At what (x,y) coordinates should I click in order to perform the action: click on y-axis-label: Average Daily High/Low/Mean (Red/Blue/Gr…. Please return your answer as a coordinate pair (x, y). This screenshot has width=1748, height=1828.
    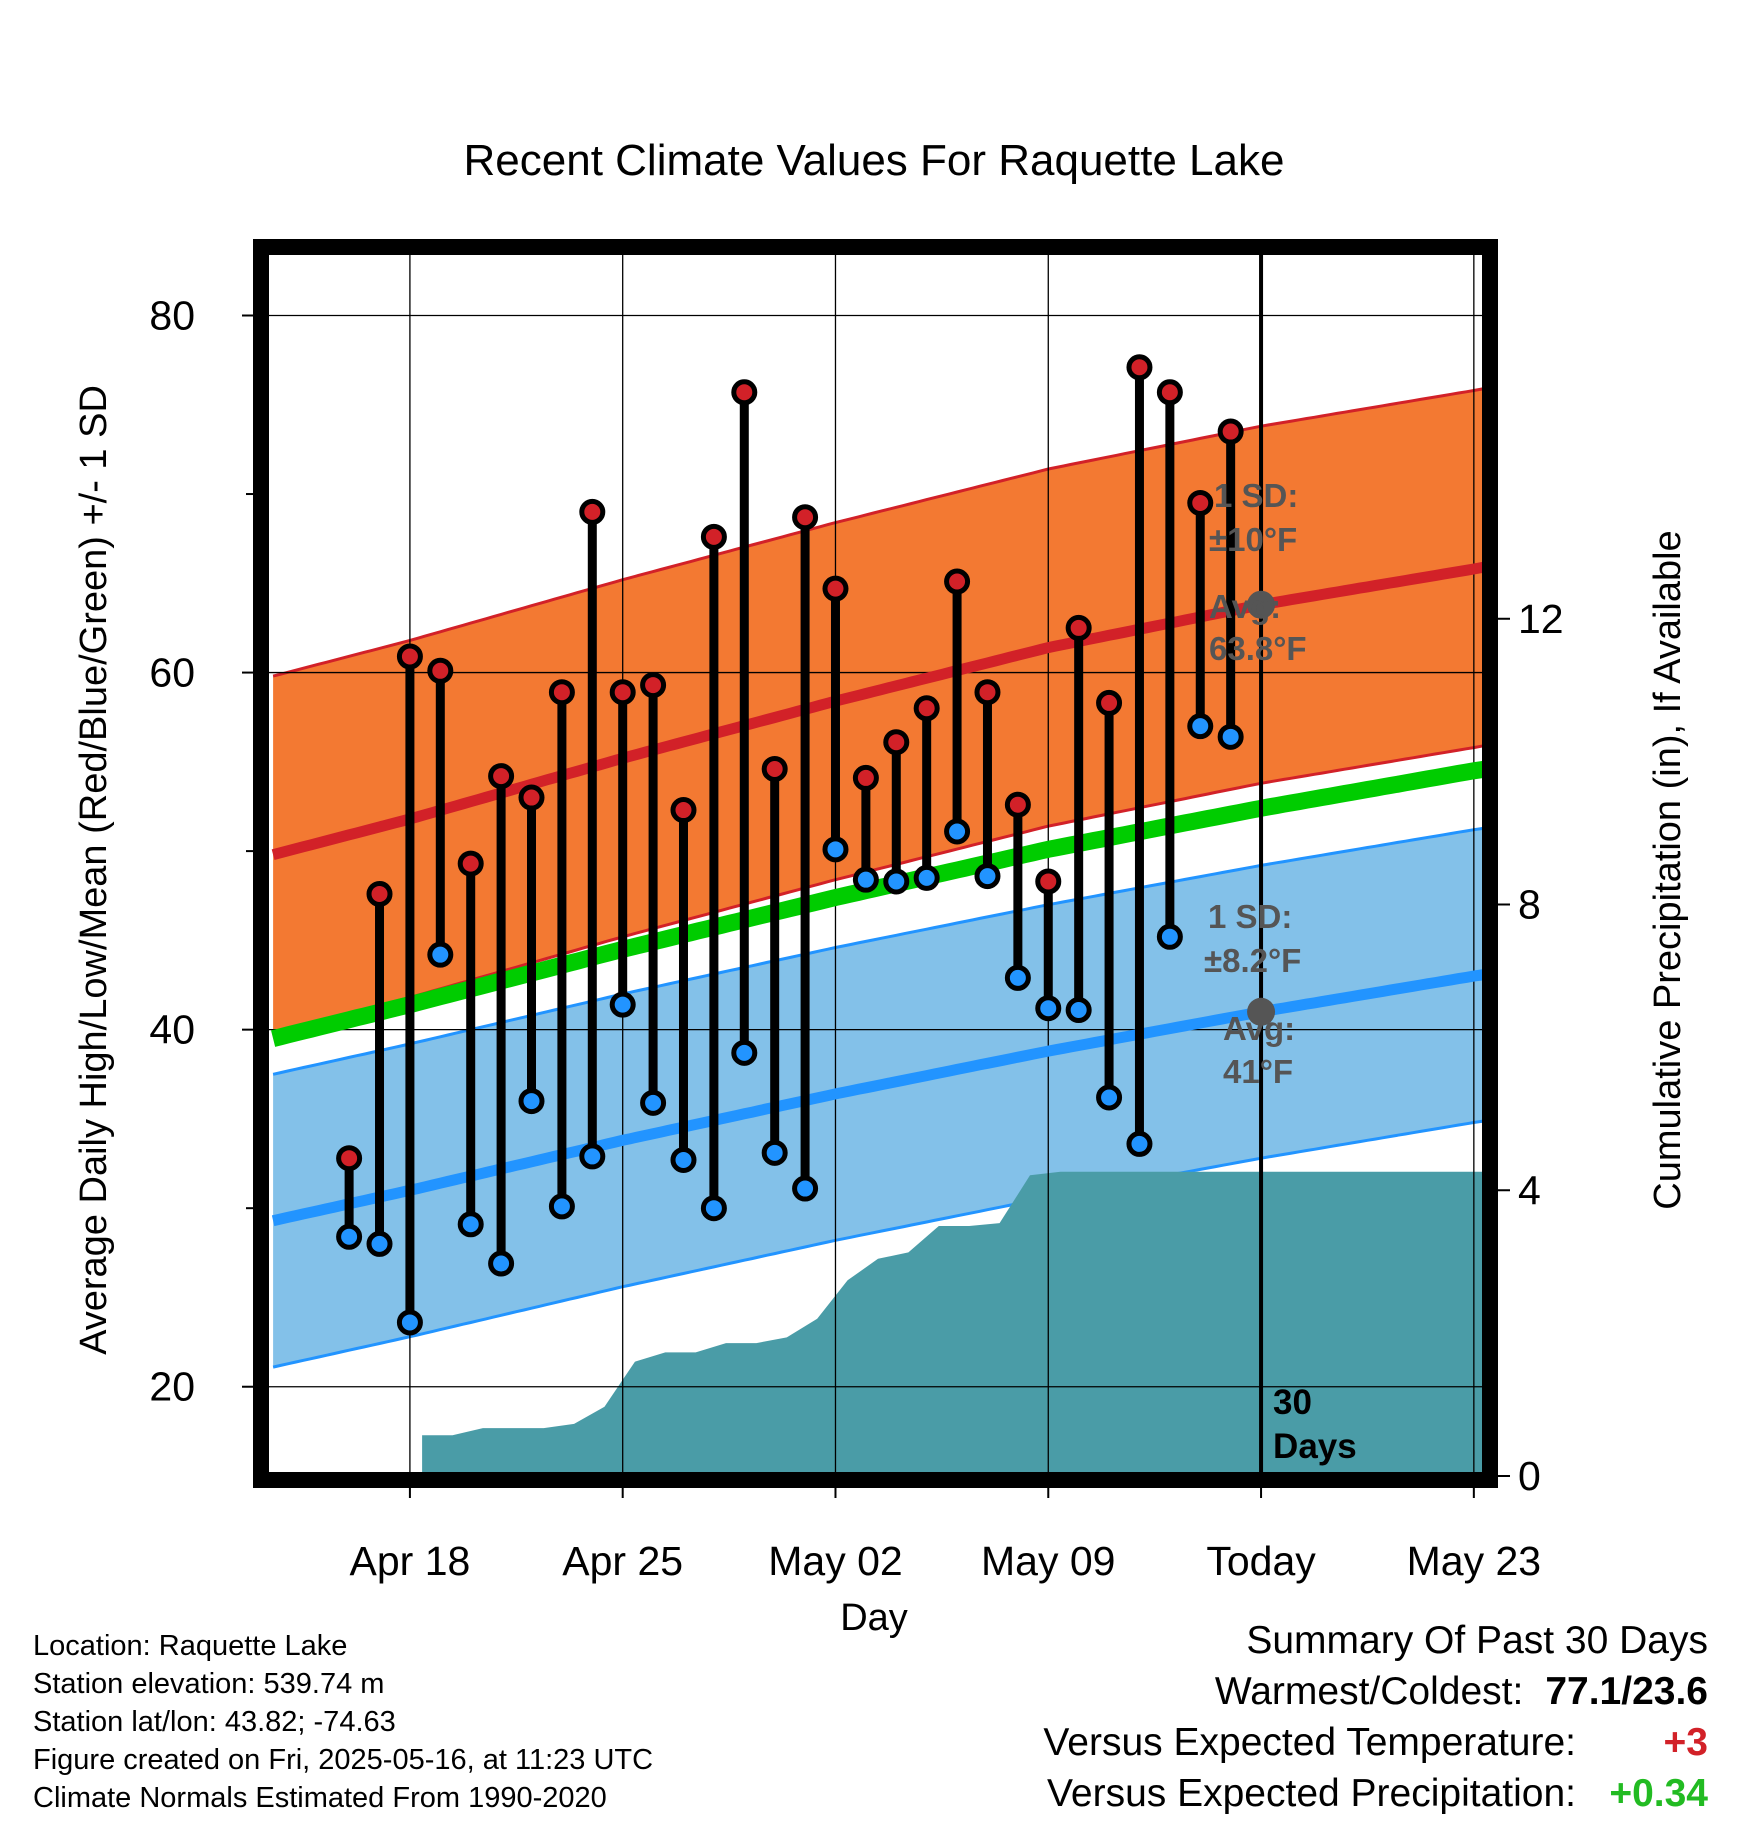
    Looking at the image, I should click on (94, 870).